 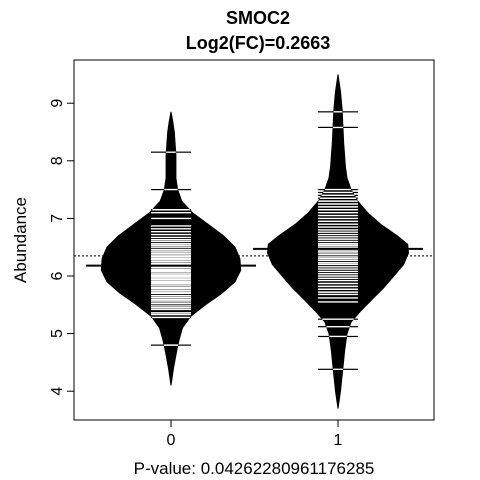 I want to click on x-axis-label: P-value: 0.0426228096117628​5, so click(x=254, y=468).